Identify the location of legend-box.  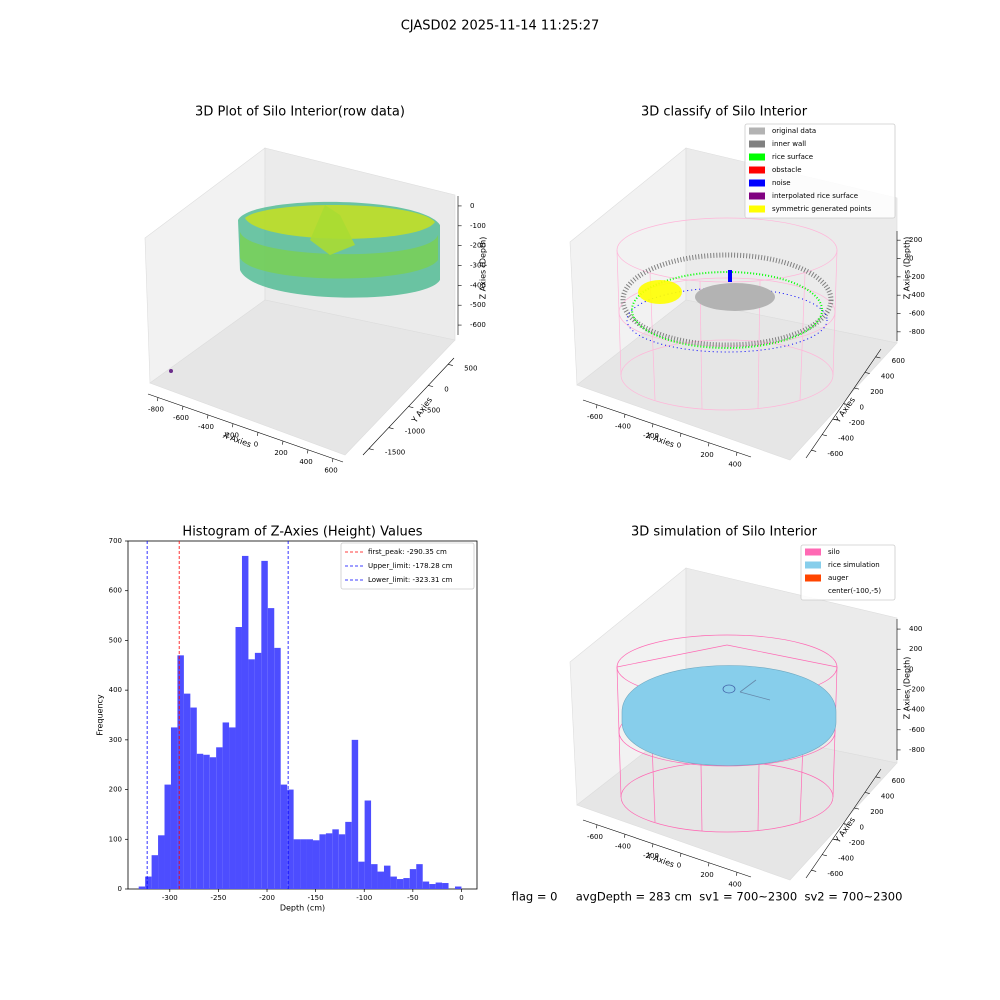
(848, 572).